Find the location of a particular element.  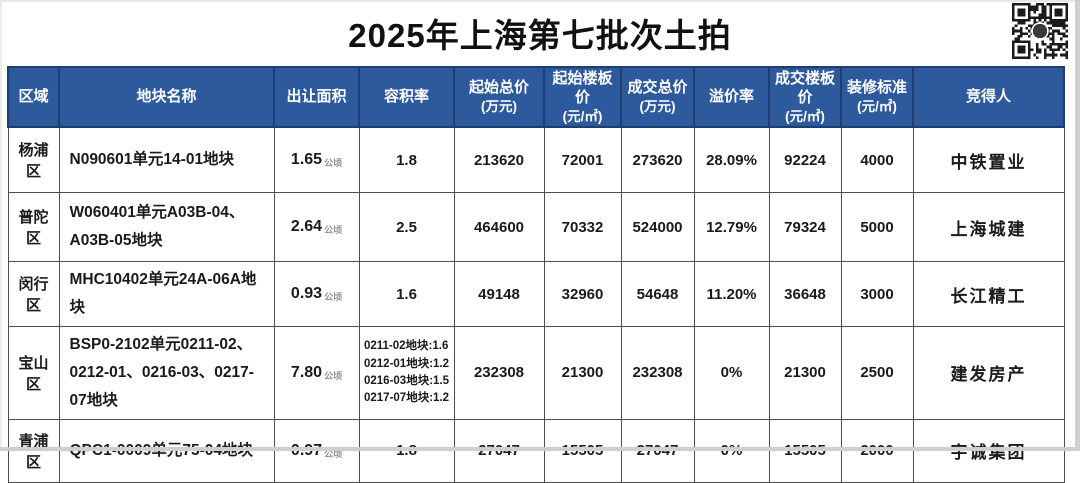

far-line: 0216-03地块:1.5 is located at coordinates (406, 380).